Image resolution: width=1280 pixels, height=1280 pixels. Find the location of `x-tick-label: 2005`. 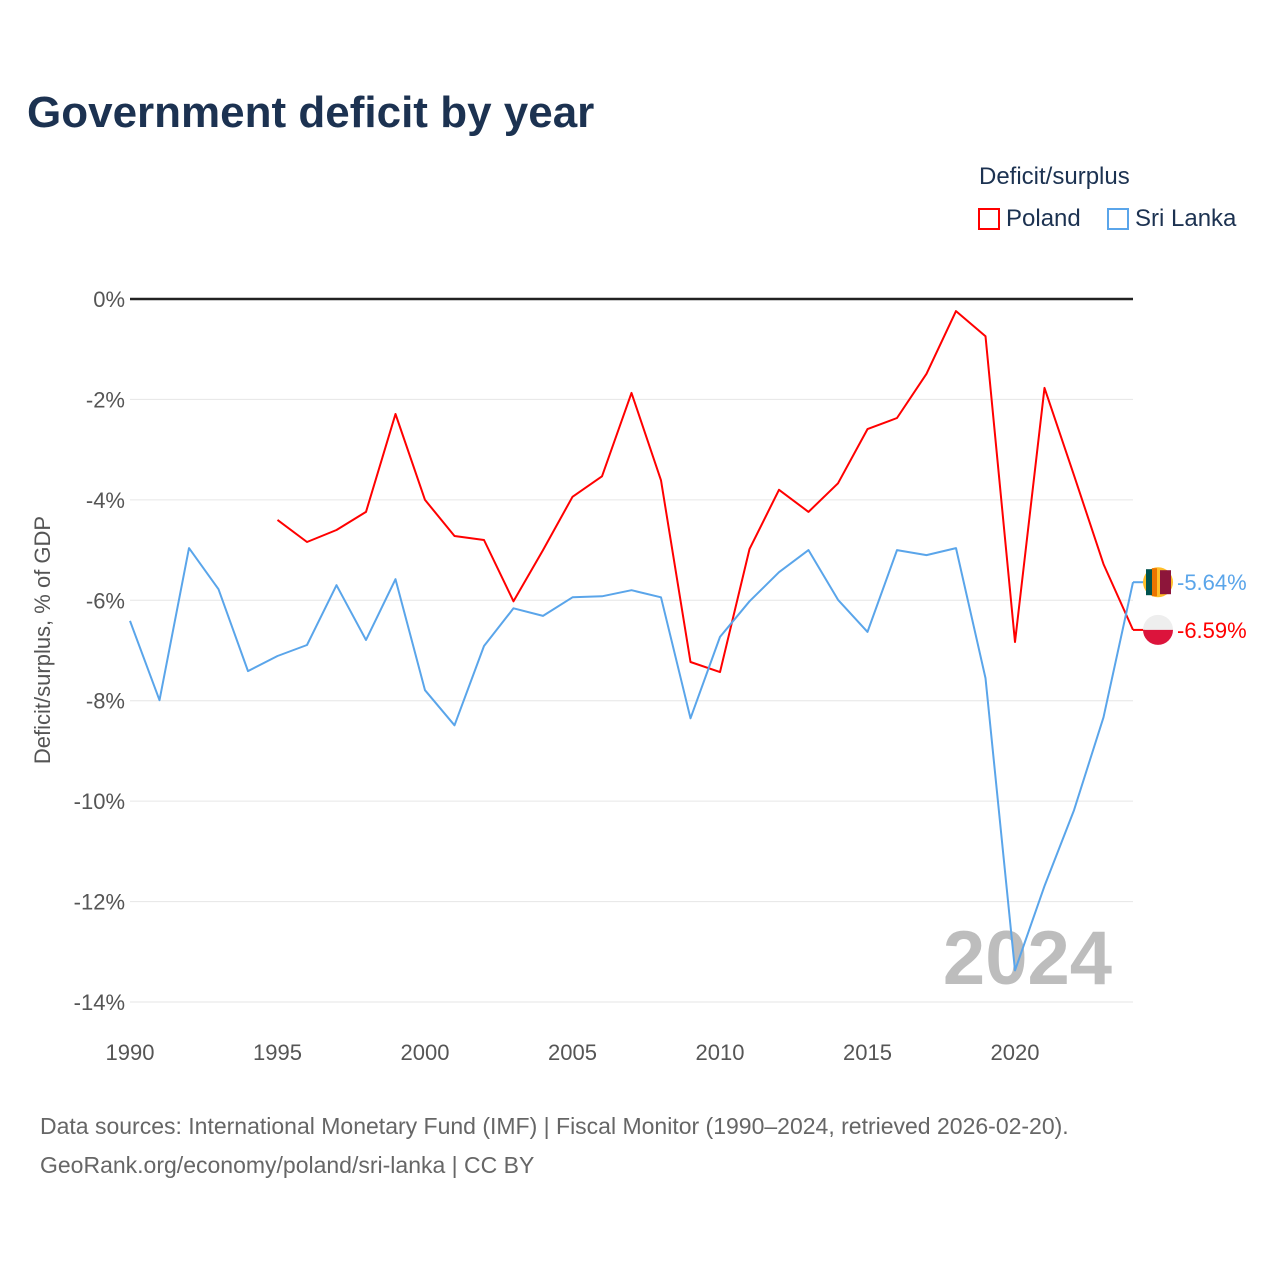

x-tick-label: 2005 is located at coordinates (572, 1052).